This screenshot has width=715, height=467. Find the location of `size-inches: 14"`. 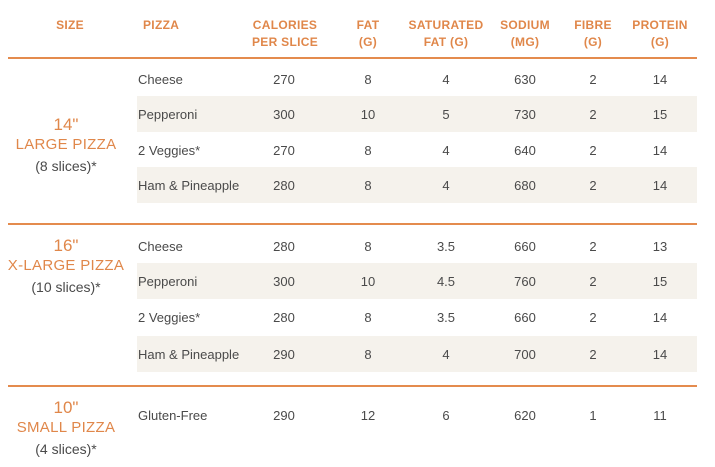

size-inches: 14" is located at coordinates (66, 124).